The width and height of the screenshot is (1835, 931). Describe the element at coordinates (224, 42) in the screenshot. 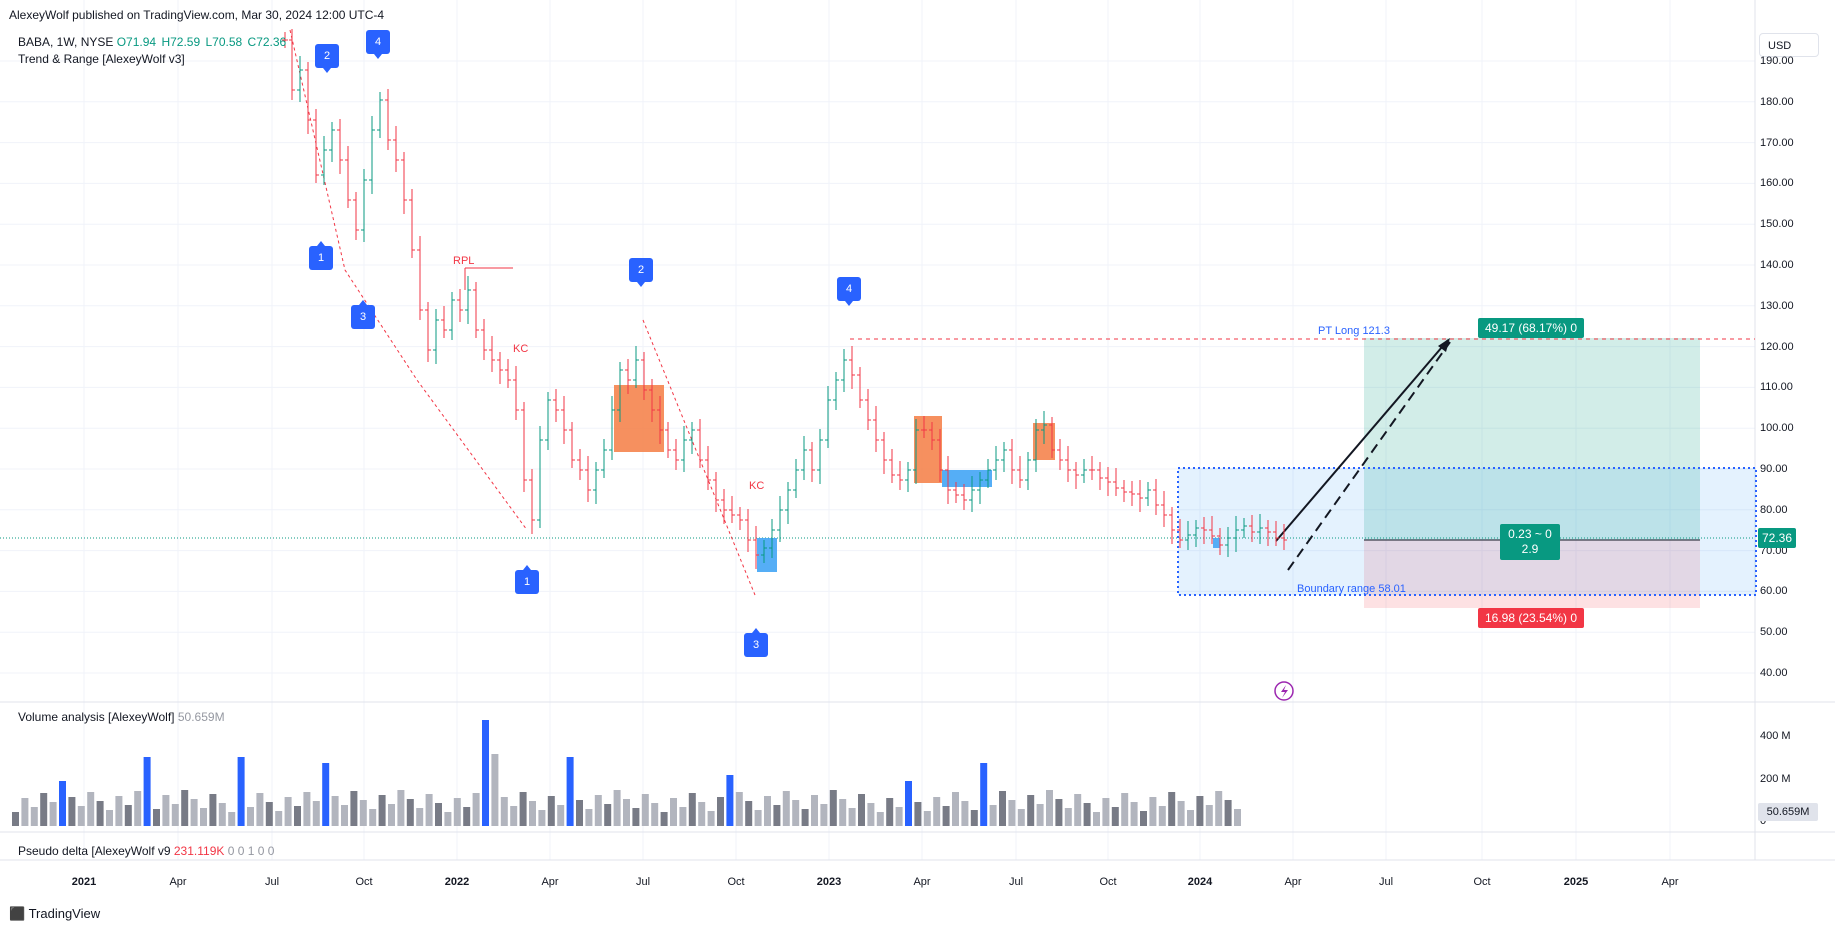

I see `low-value: L70.58` at that location.